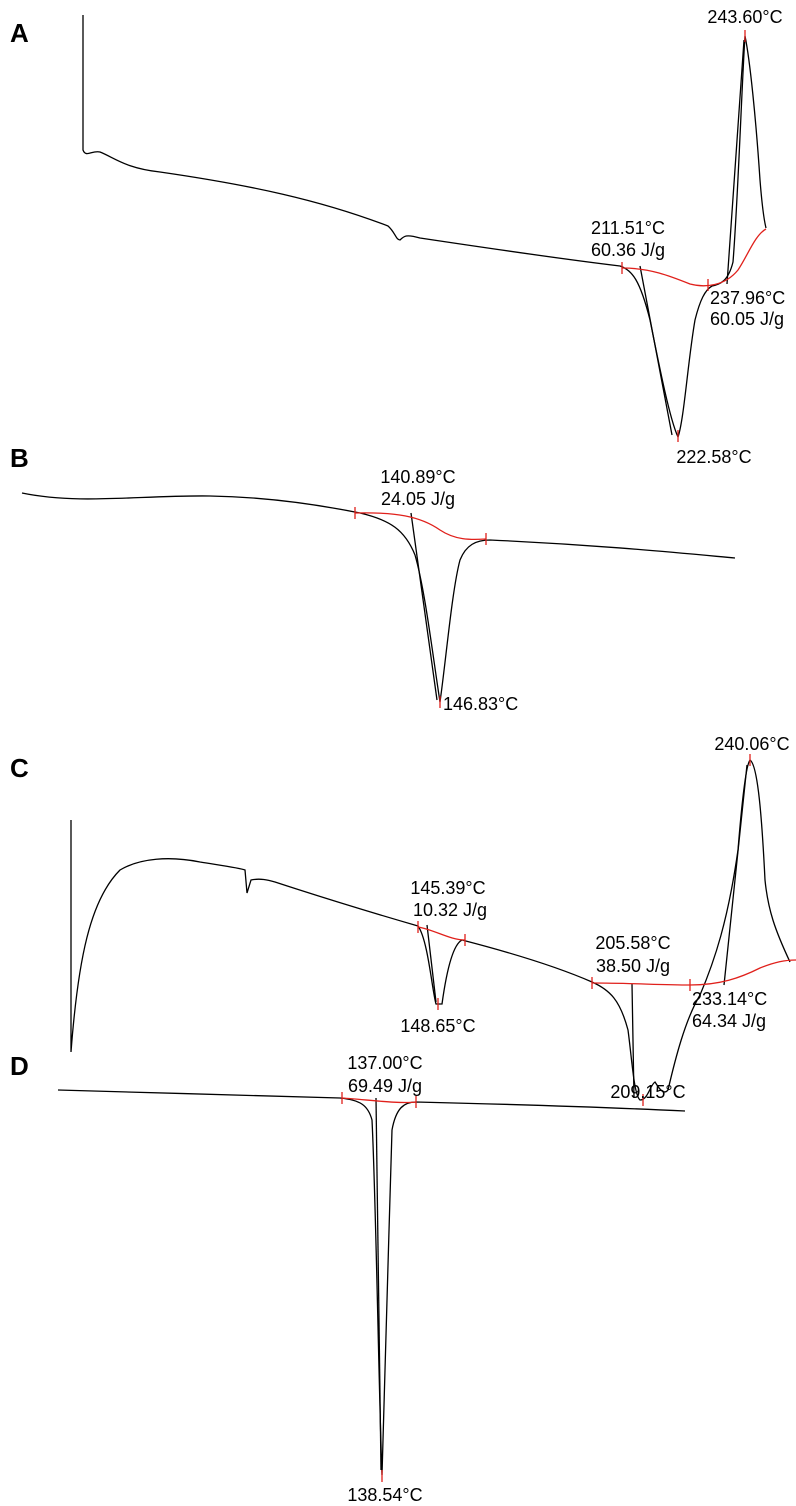 The height and width of the screenshot is (1506, 796). Describe the element at coordinates (418, 499) in the screenshot. I see `annotation: 24.05 J/g` at that location.